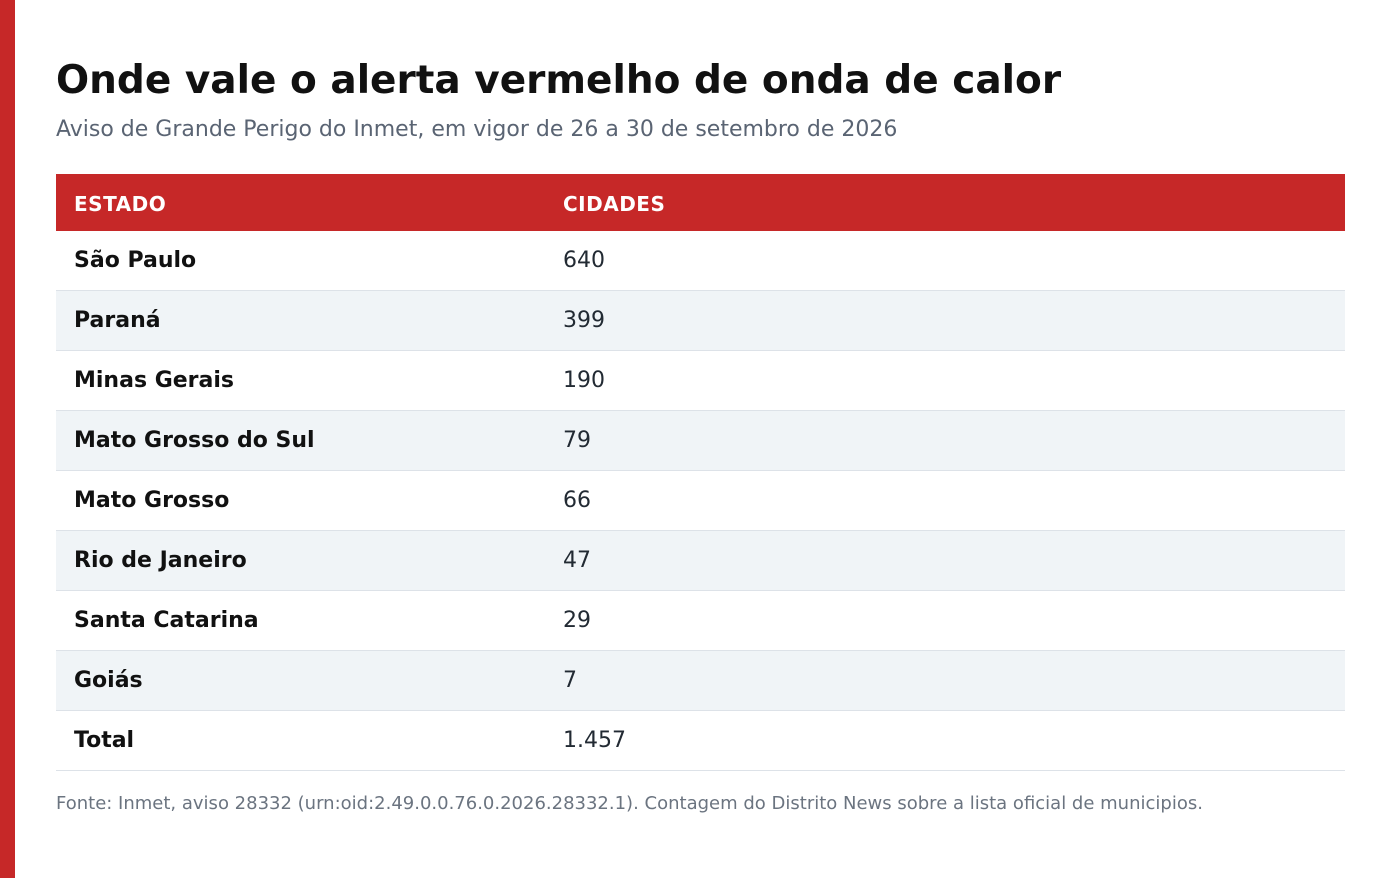  Describe the element at coordinates (300, 620) in the screenshot. I see `state-name: Santa Catarina` at that location.